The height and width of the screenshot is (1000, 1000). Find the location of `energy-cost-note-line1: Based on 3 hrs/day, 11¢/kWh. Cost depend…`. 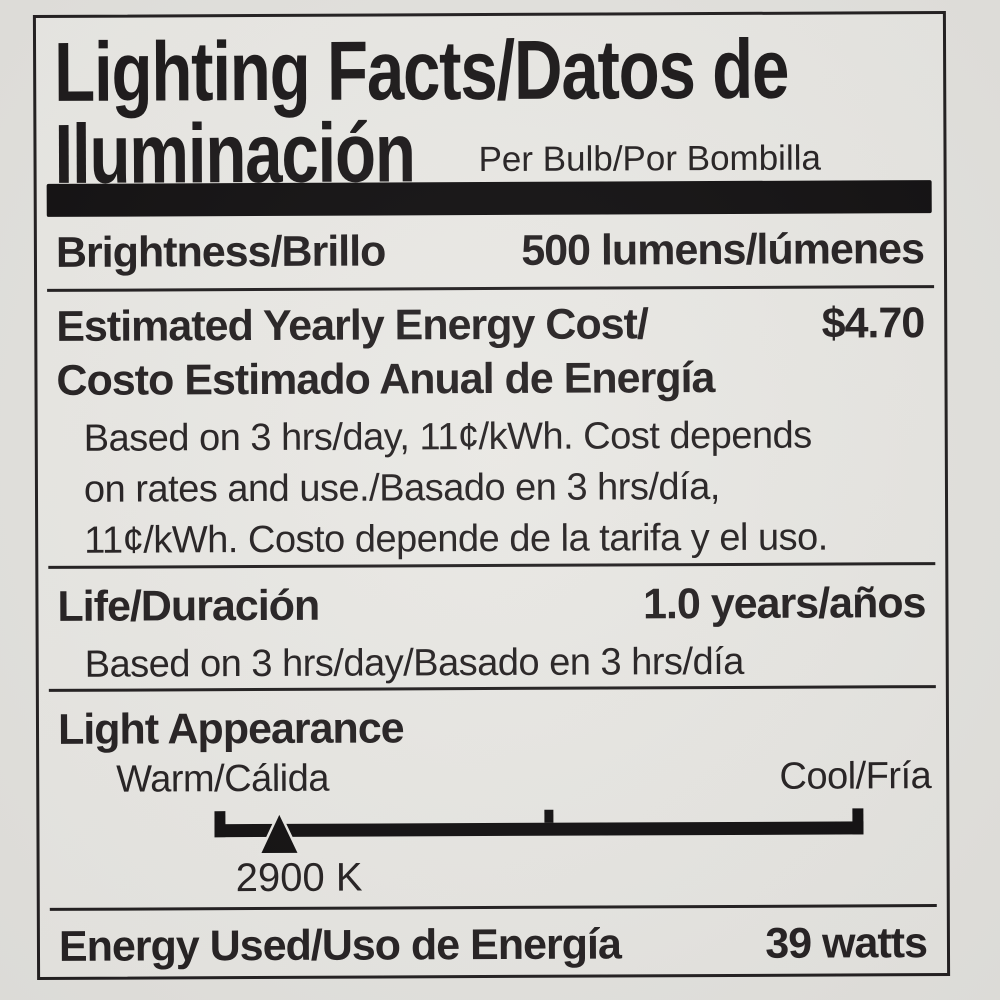

energy-cost-note-line1: Based on 3 hrs/day, 11¢/kWh. Cost depend… is located at coordinates (447, 437).